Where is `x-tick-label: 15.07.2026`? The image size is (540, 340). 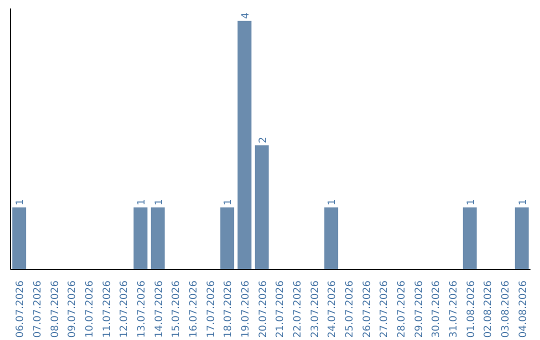 x-tick-label: 15.07.2026 is located at coordinates (176, 309).